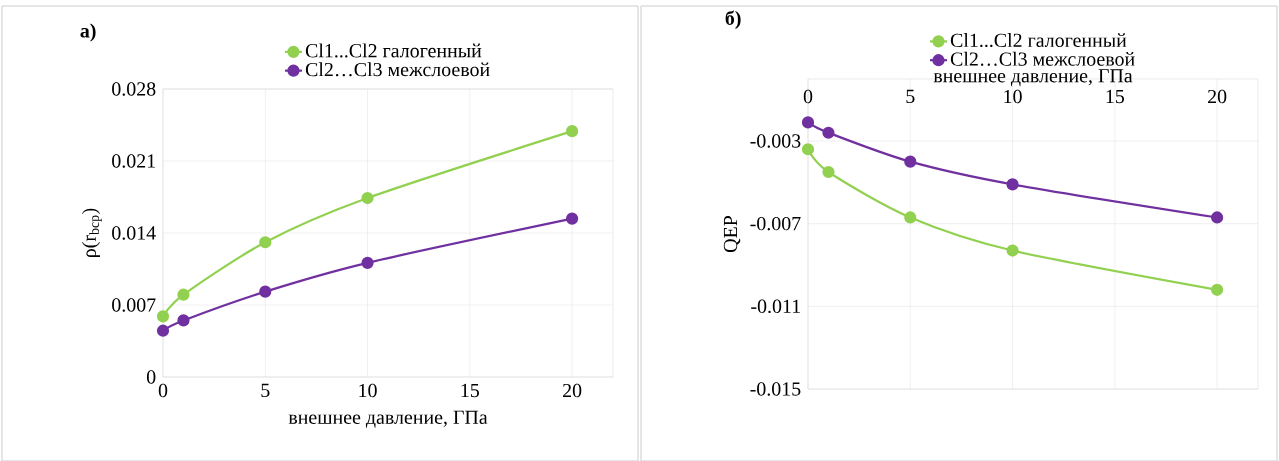  Describe the element at coordinates (133, 161) in the screenshot. I see `y-tick-label: 0.021` at that location.